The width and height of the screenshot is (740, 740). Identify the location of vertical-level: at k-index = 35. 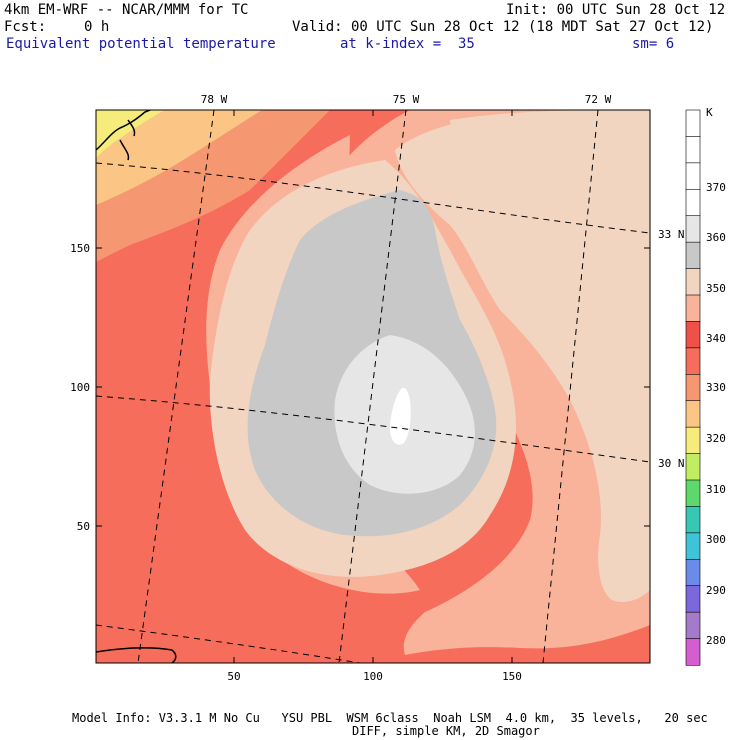
(407, 44).